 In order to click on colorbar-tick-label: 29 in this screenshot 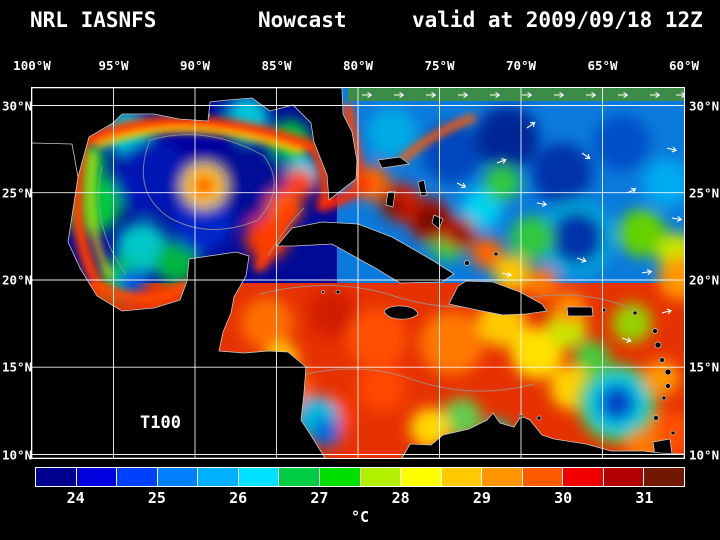, I will do `click(481, 498)`.